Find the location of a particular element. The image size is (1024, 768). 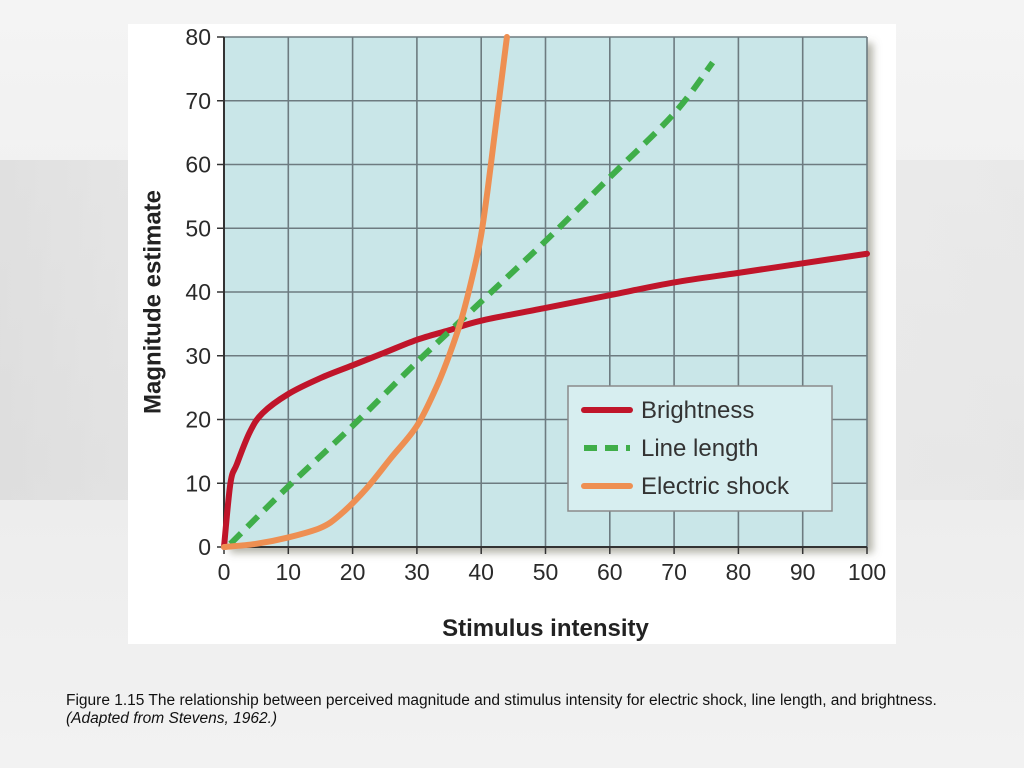

y-tick-label: 40 is located at coordinates (198, 292).